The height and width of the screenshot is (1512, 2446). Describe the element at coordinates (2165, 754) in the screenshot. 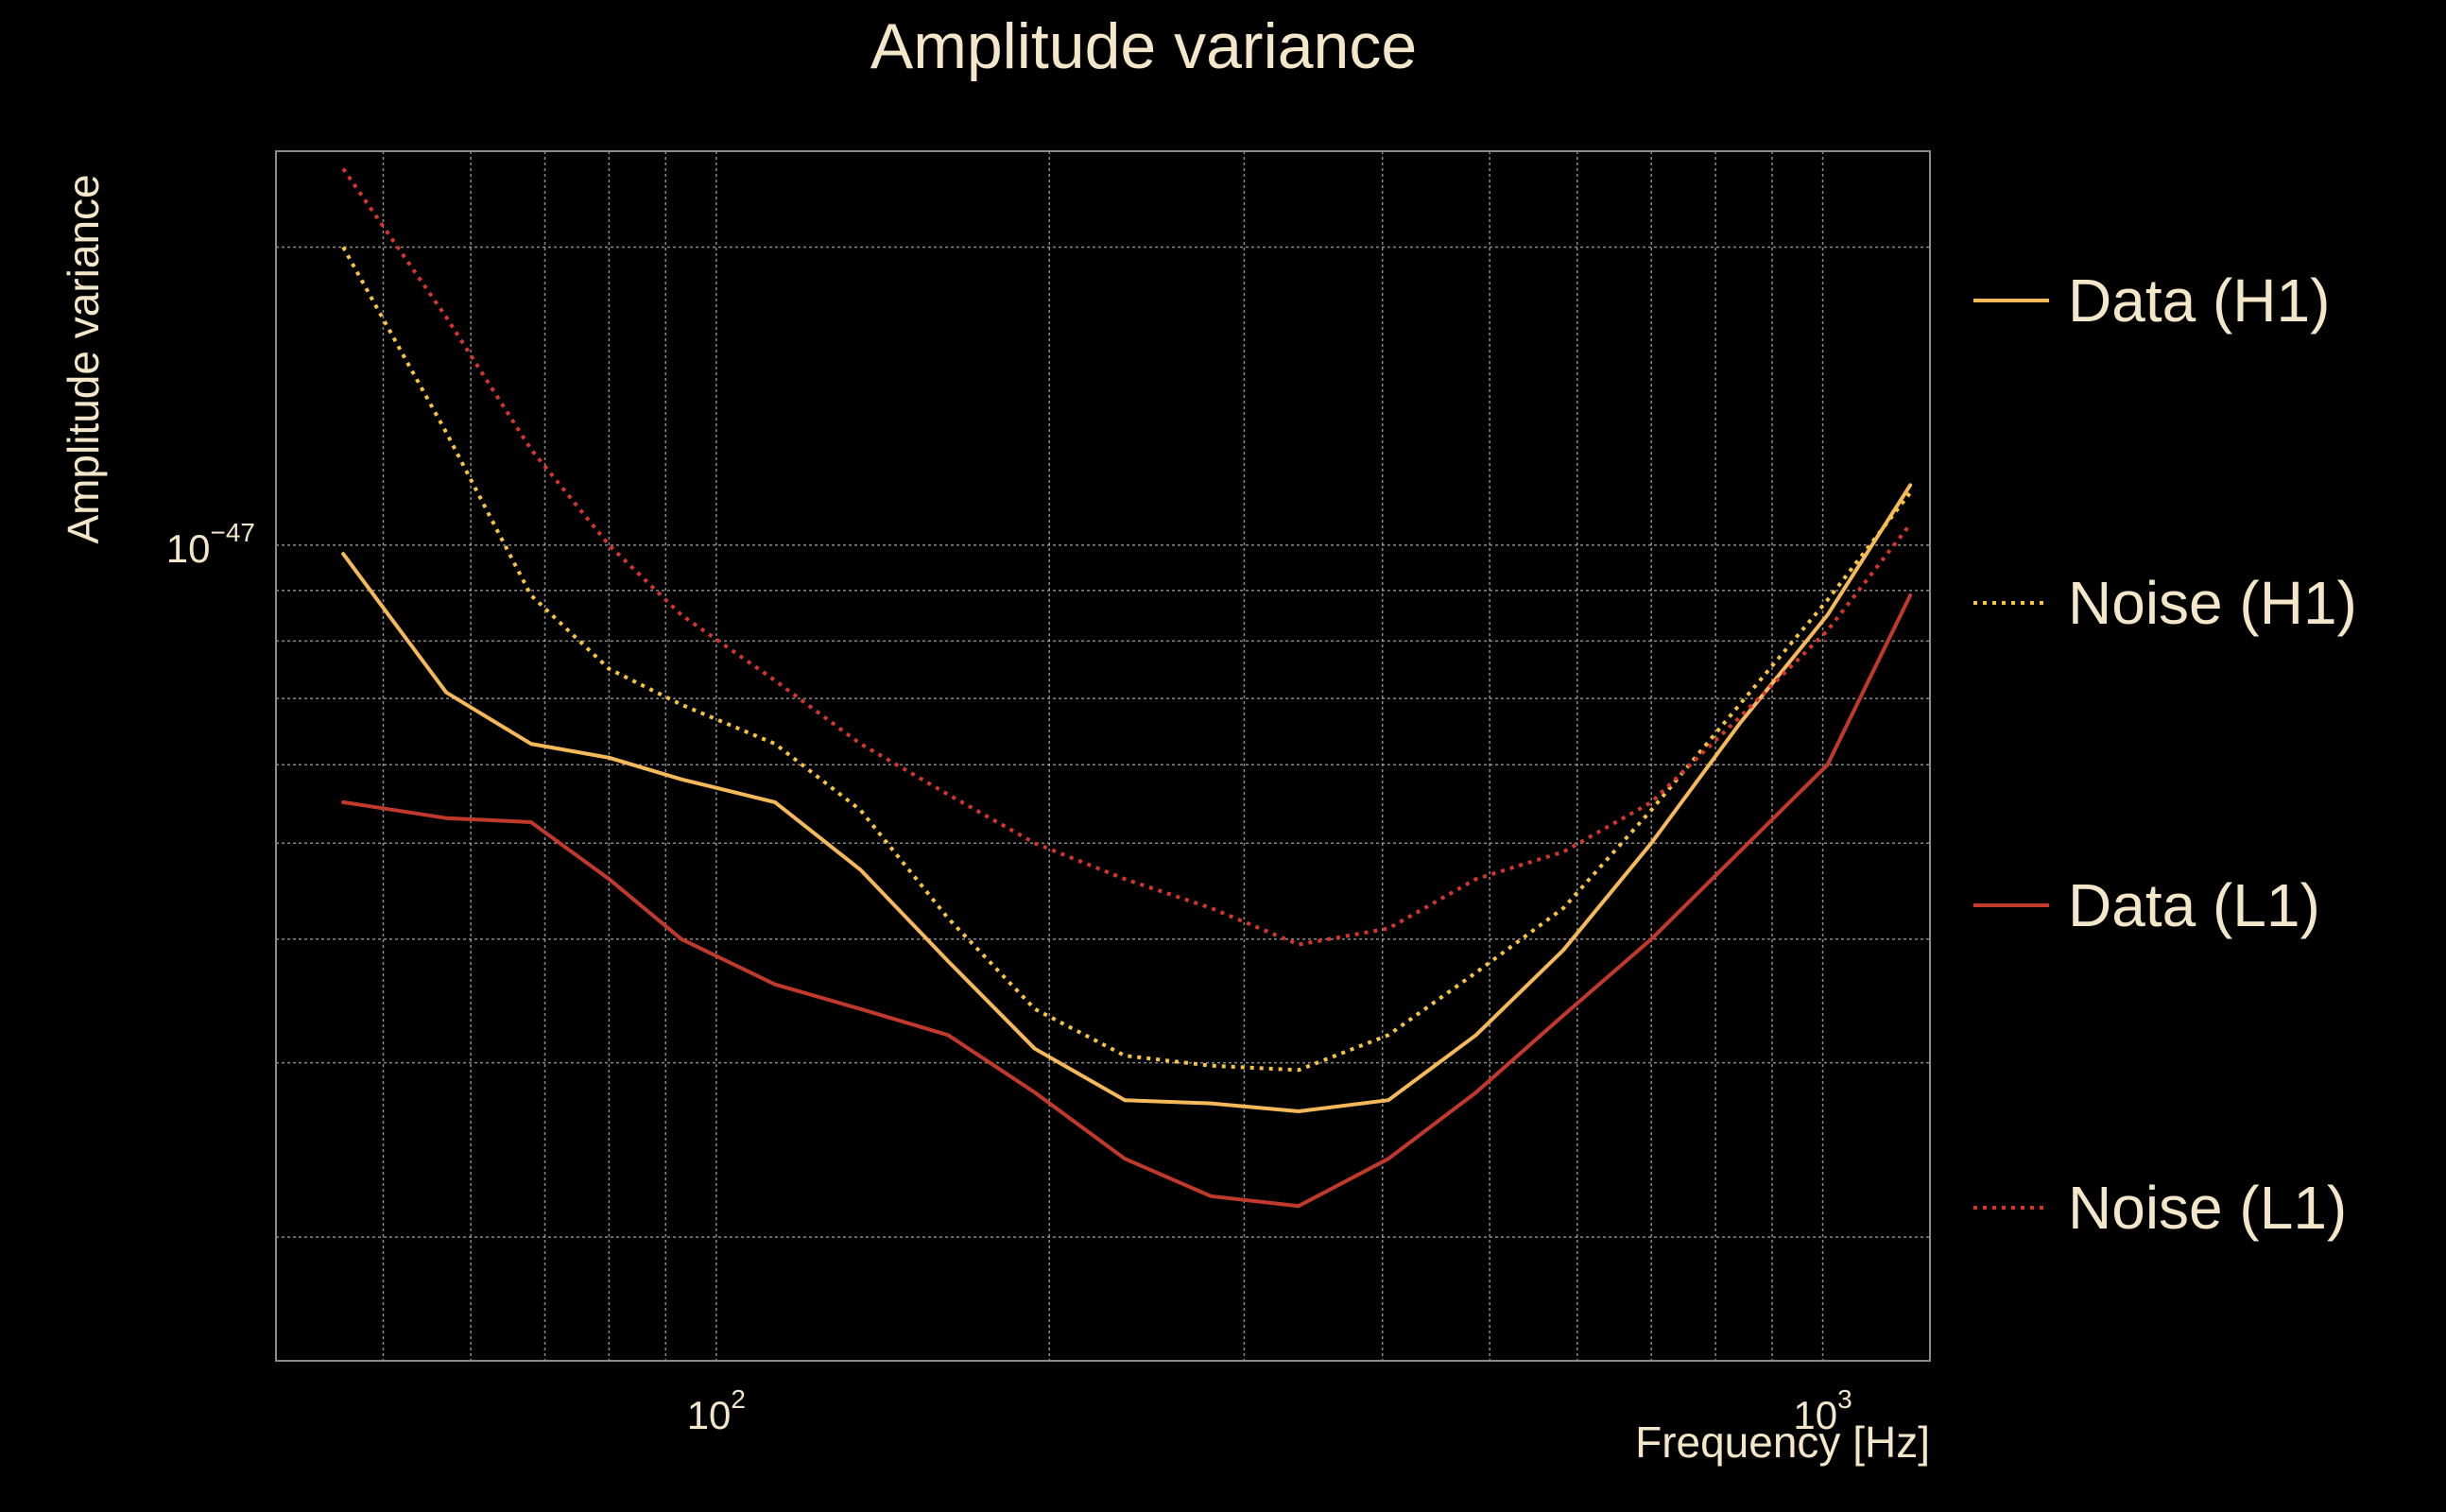

I see `legend: Data (H1) Noise (H1) Data (L1) Noise (L1)` at that location.